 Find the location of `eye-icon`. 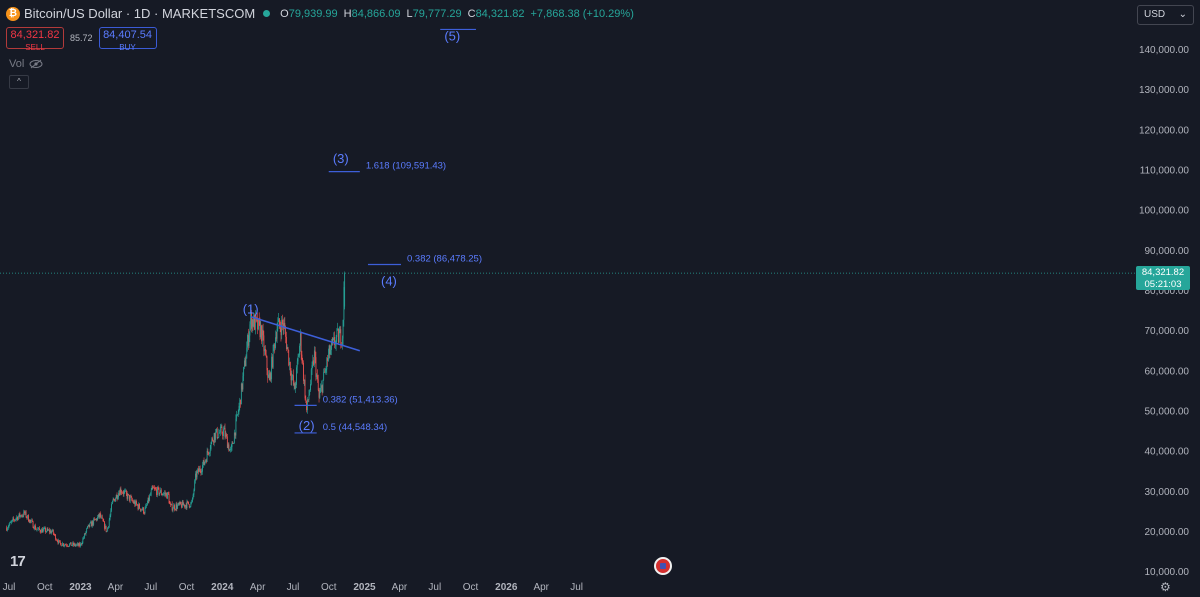

eye-icon is located at coordinates (36, 64).